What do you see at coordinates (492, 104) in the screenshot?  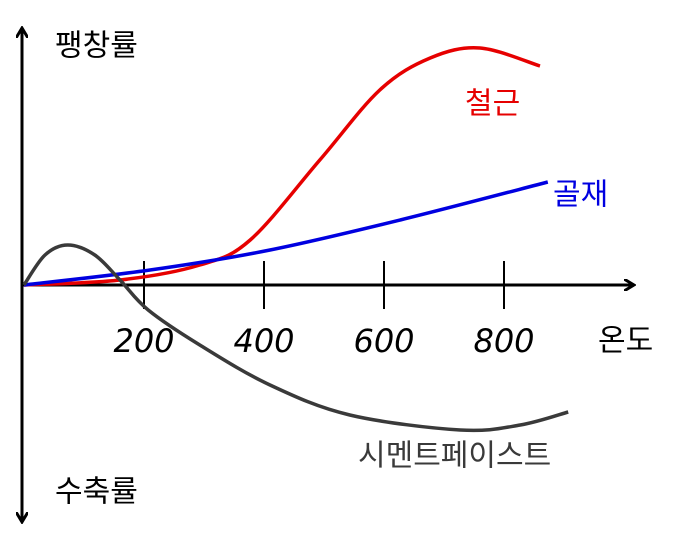 I see `series-label: 철근` at bounding box center [492, 104].